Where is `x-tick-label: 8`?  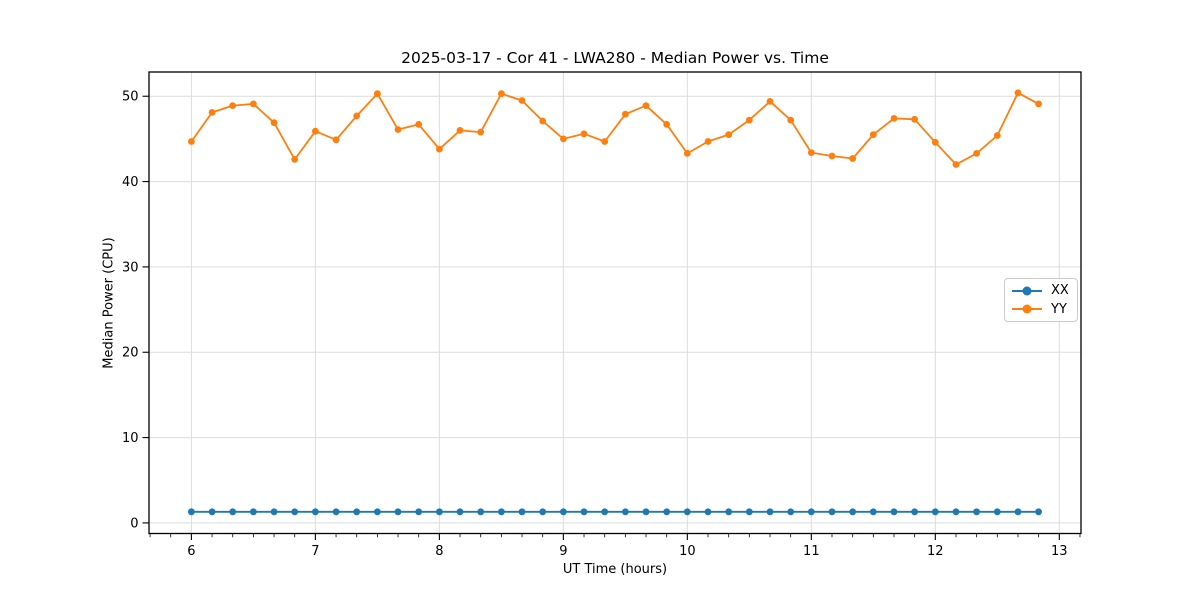 x-tick-label: 8 is located at coordinates (439, 551).